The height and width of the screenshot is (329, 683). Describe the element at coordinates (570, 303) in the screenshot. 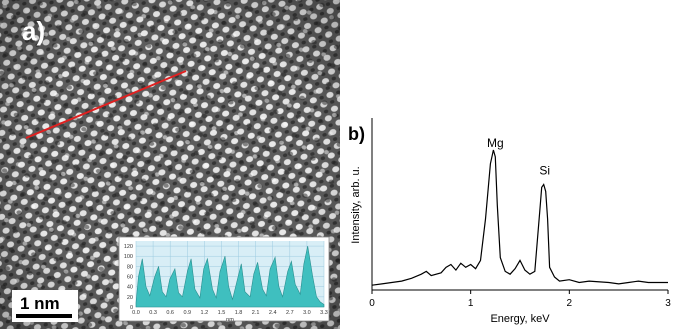

I see `x-tick-label: 2` at that location.